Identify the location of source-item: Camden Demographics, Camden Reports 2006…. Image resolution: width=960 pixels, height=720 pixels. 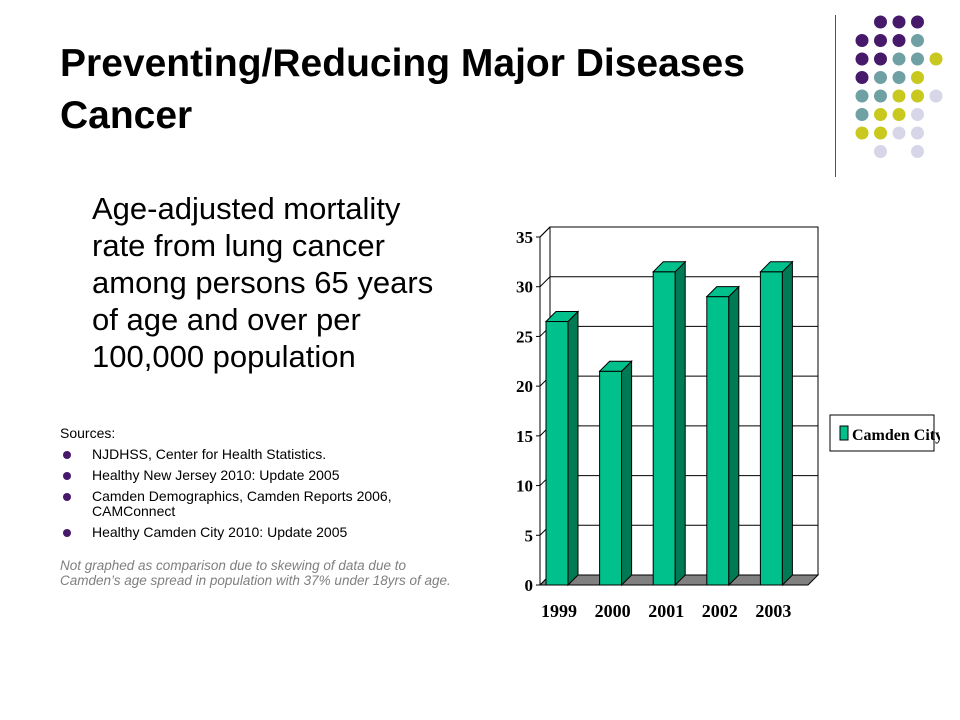
(260, 504).